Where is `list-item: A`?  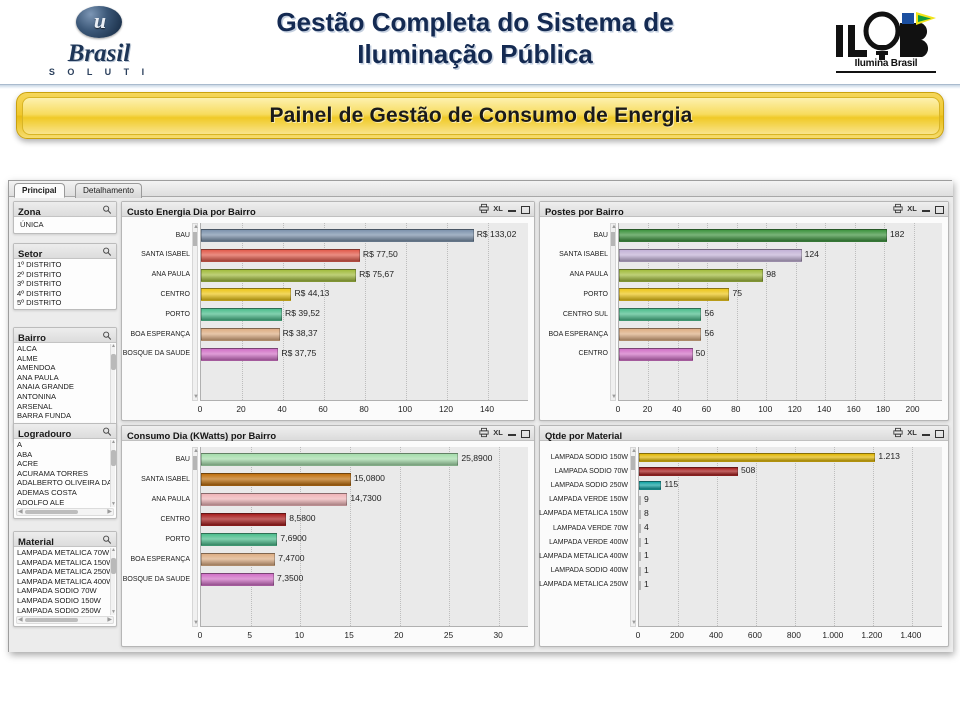
list-item: A is located at coordinates (20, 444).